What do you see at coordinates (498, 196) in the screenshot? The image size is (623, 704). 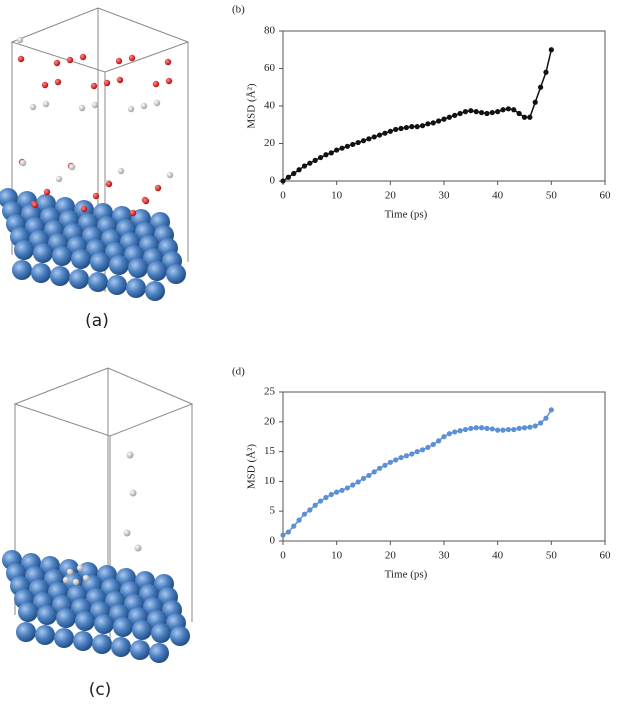 I see `x-tick-label: 40` at bounding box center [498, 196].